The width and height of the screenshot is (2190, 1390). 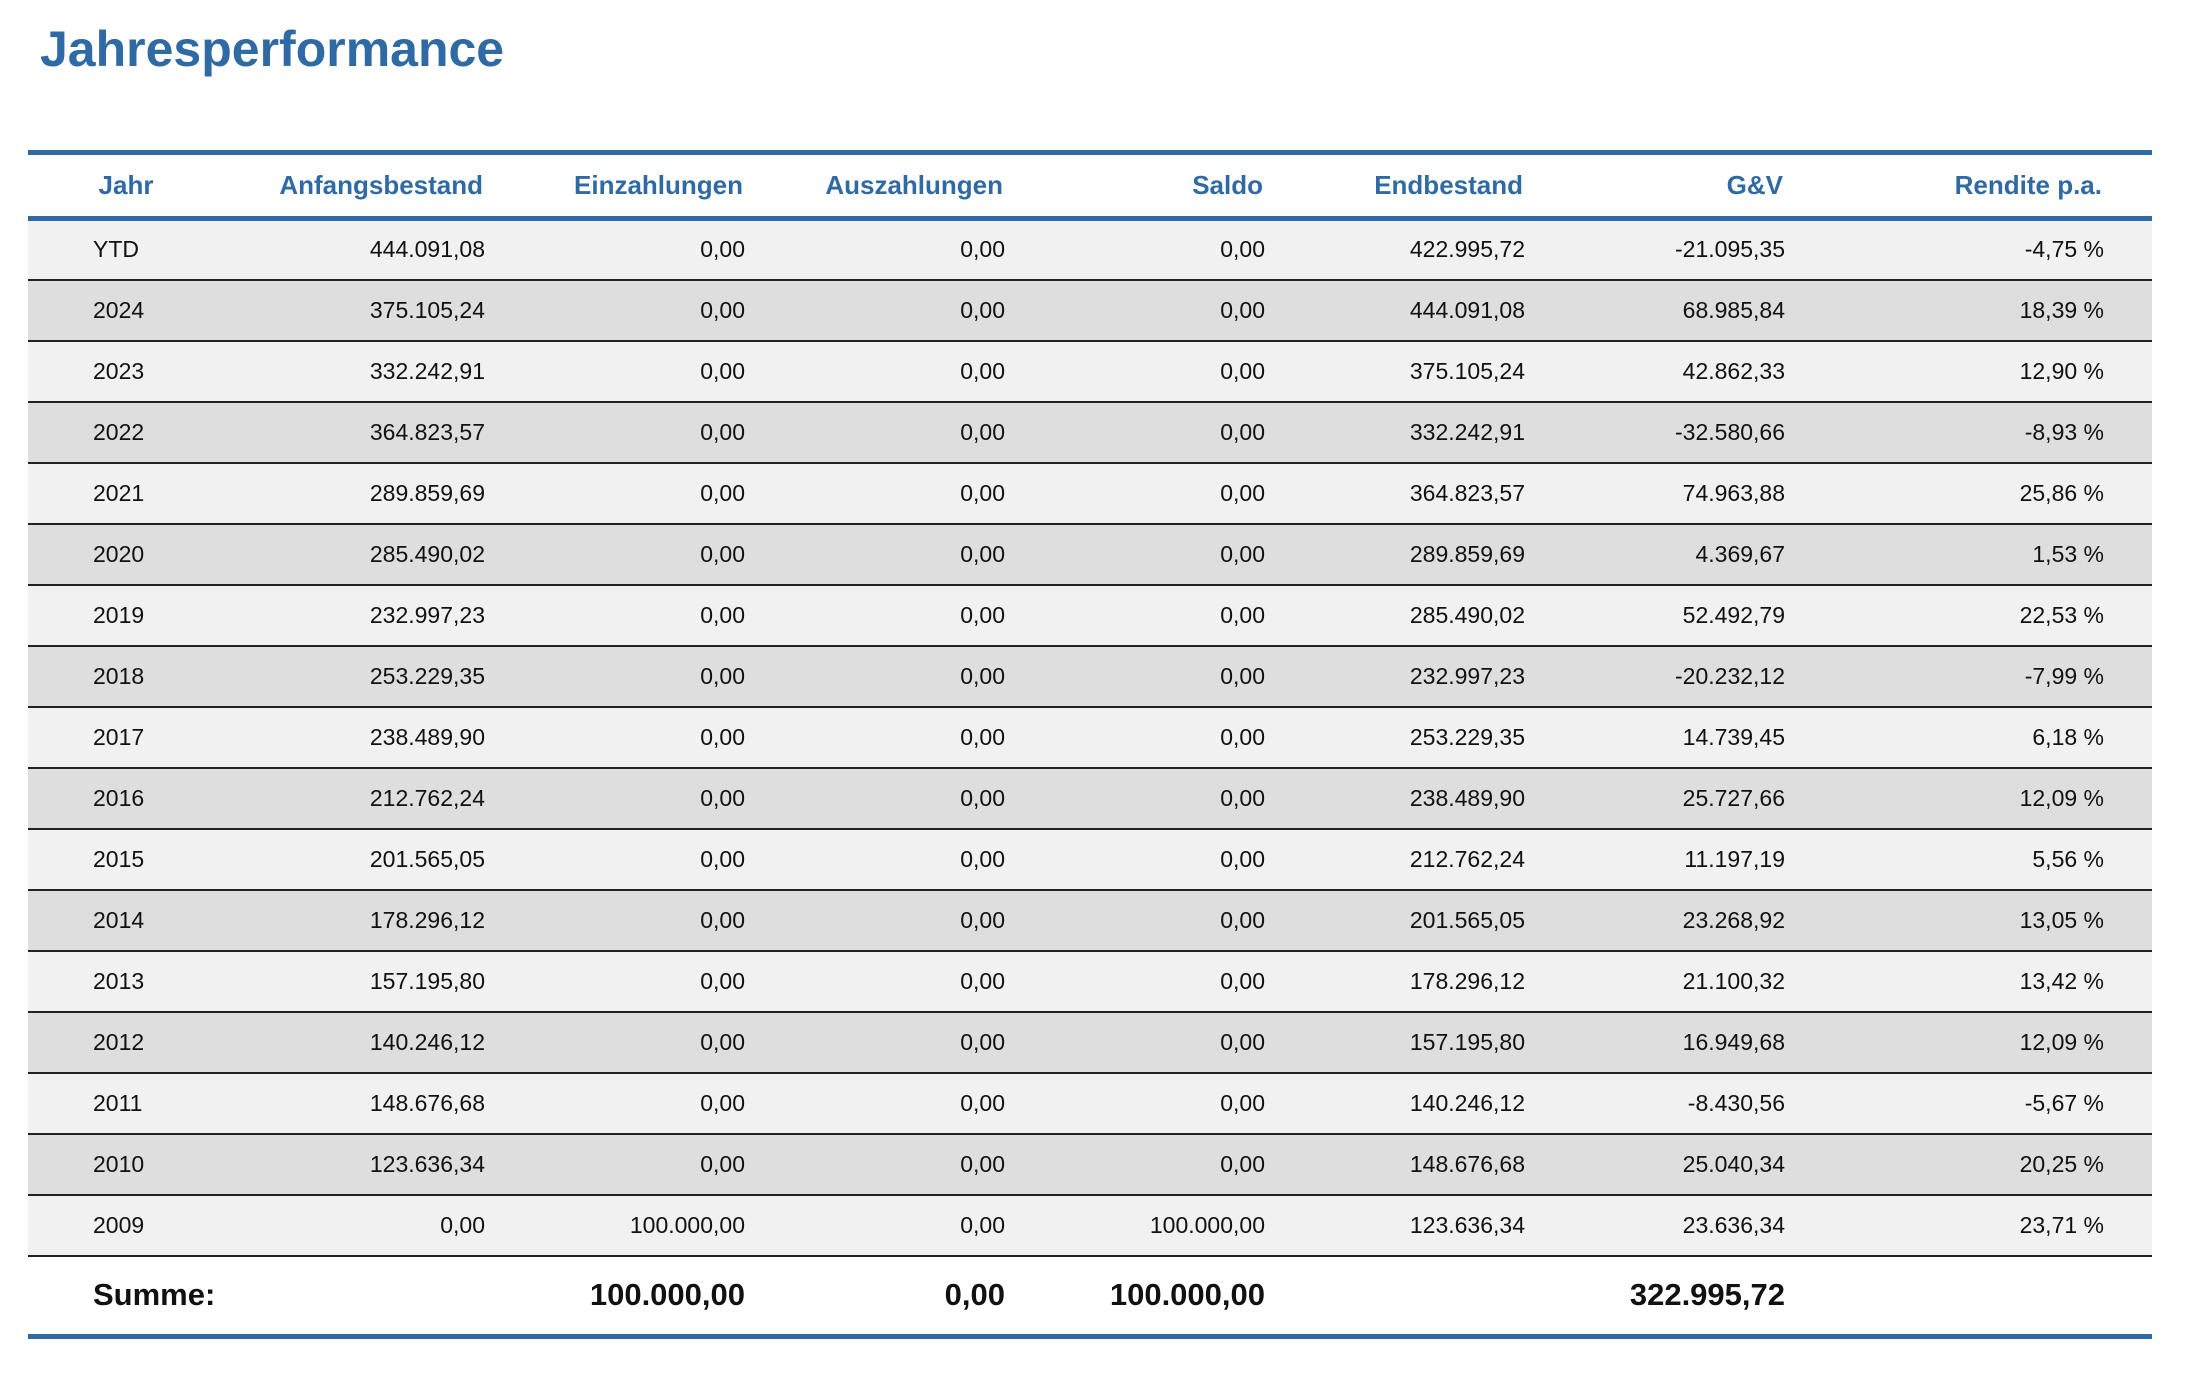 I want to click on cell-year: 2022, so click(x=119, y=431).